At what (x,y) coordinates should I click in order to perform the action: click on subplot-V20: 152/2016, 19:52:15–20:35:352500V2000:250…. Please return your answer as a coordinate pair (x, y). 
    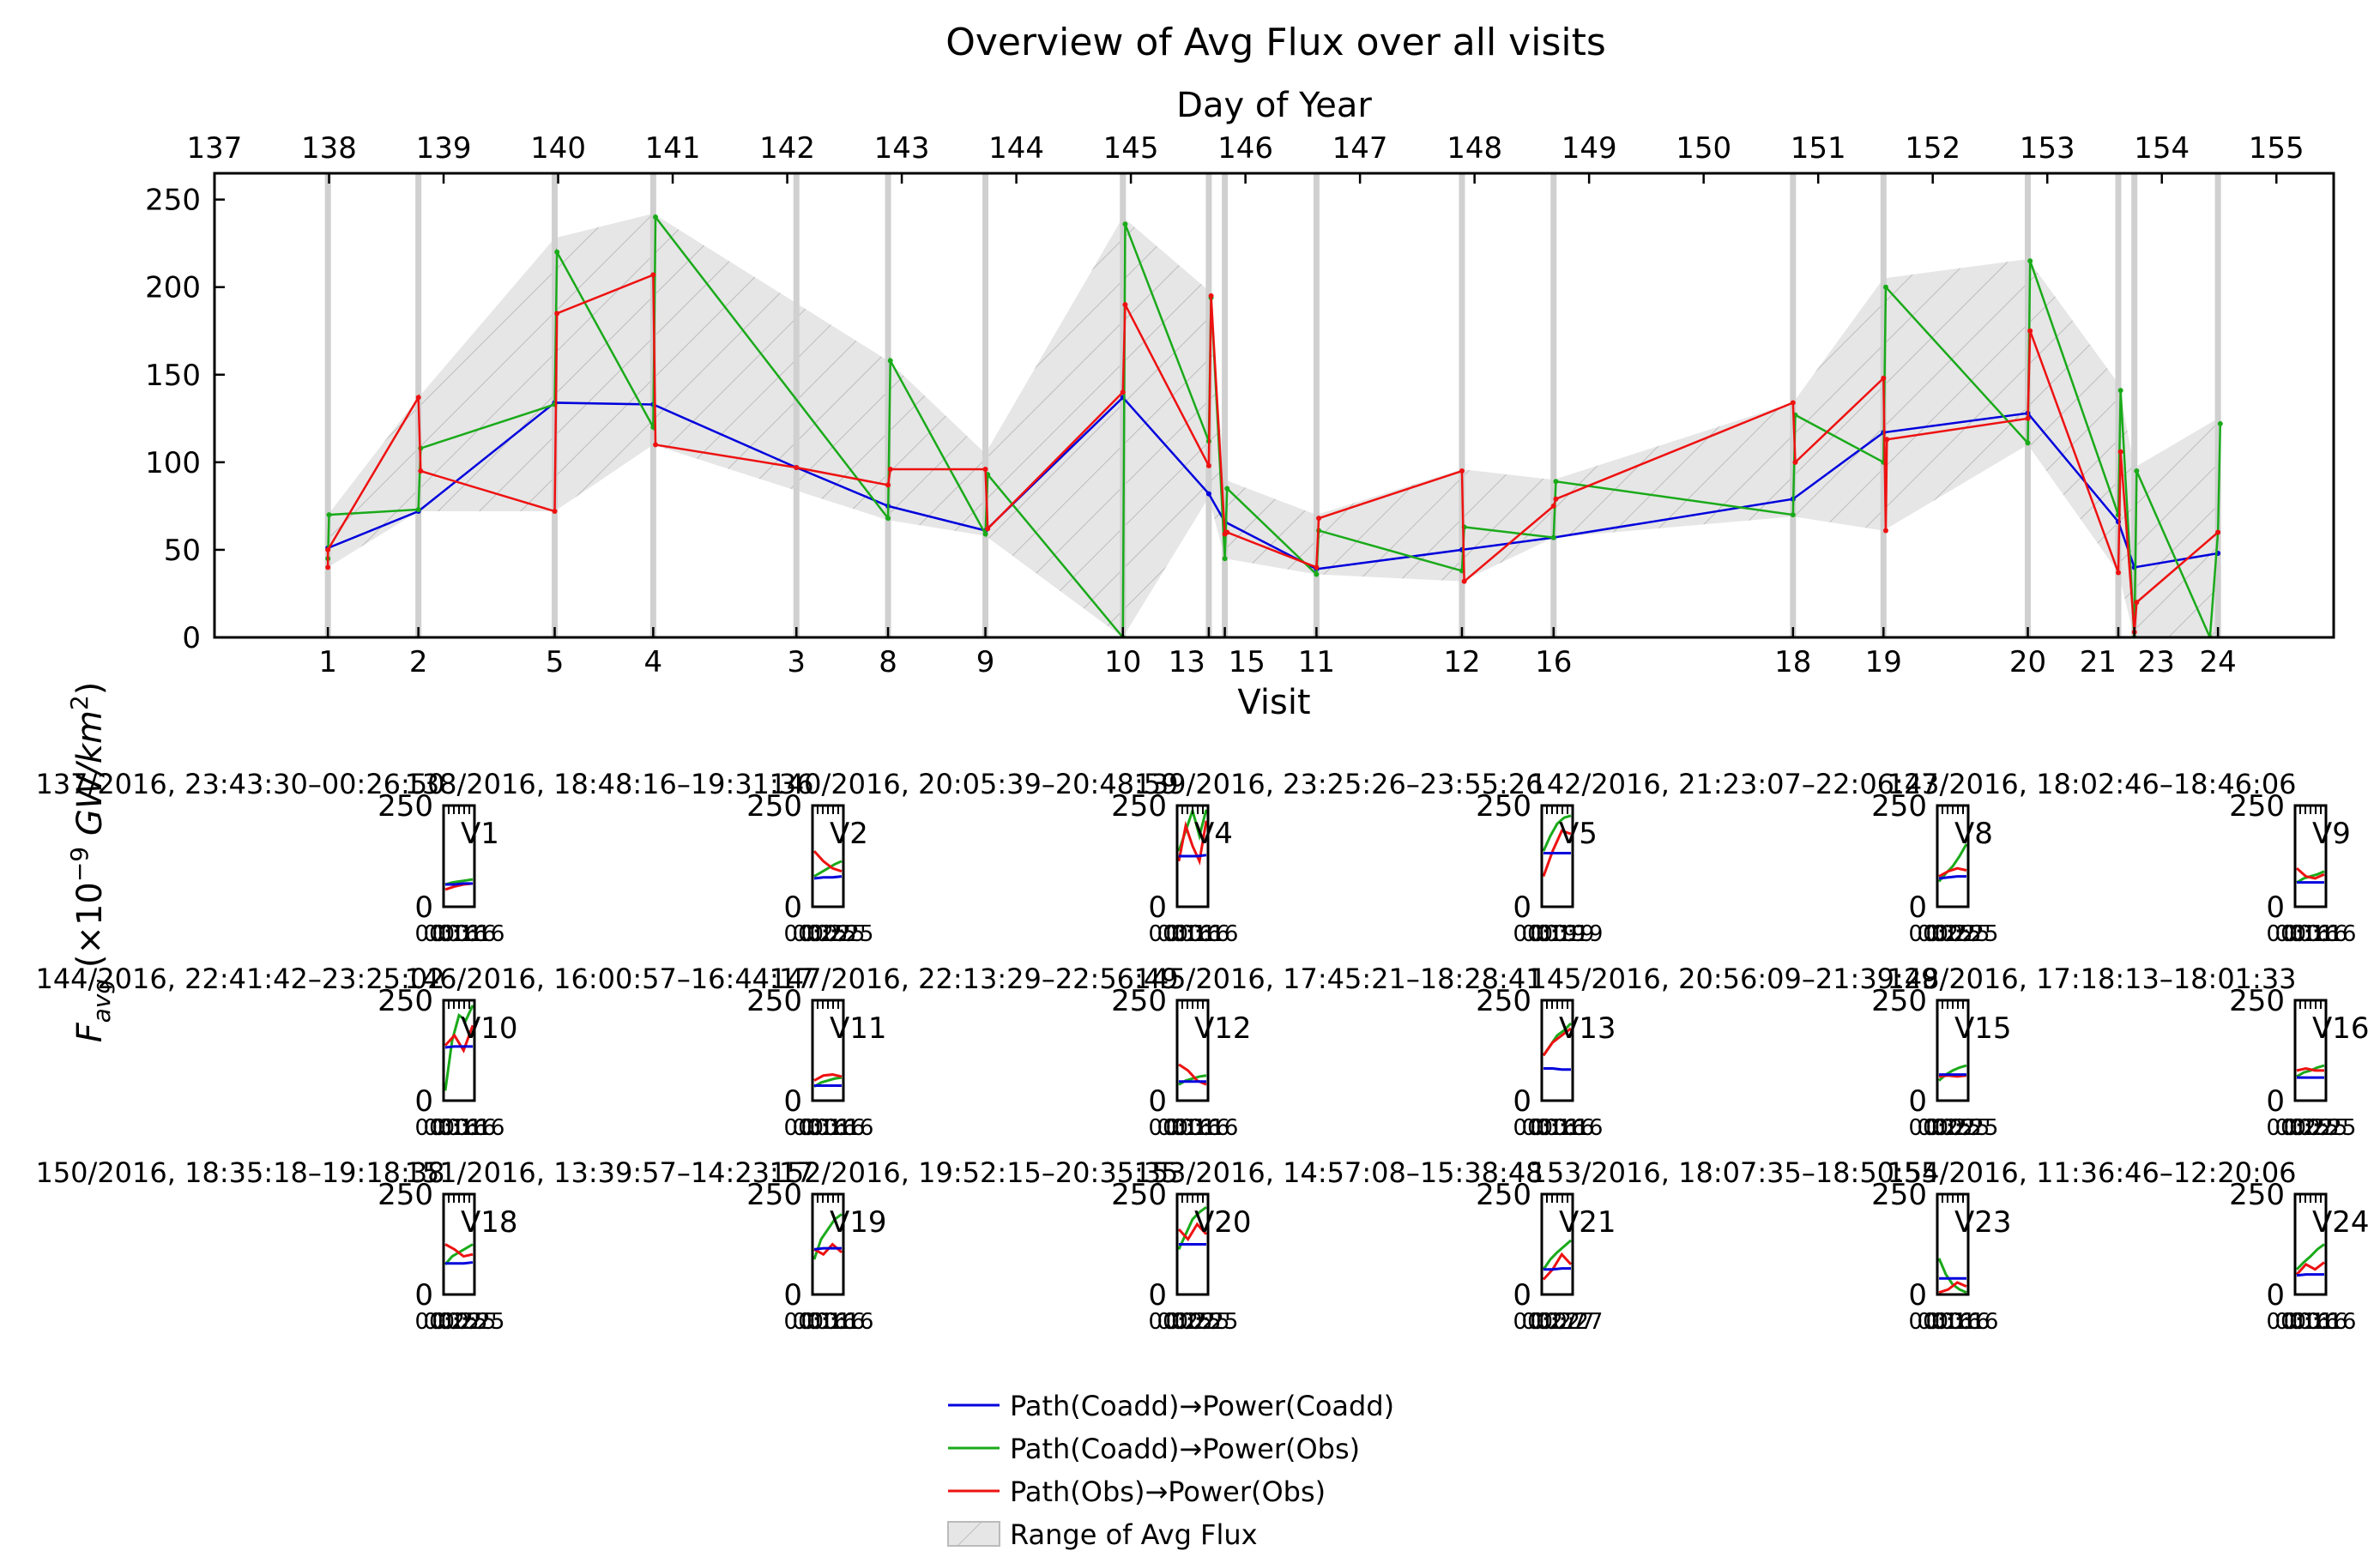
    Looking at the image, I should click on (1010, 1245).